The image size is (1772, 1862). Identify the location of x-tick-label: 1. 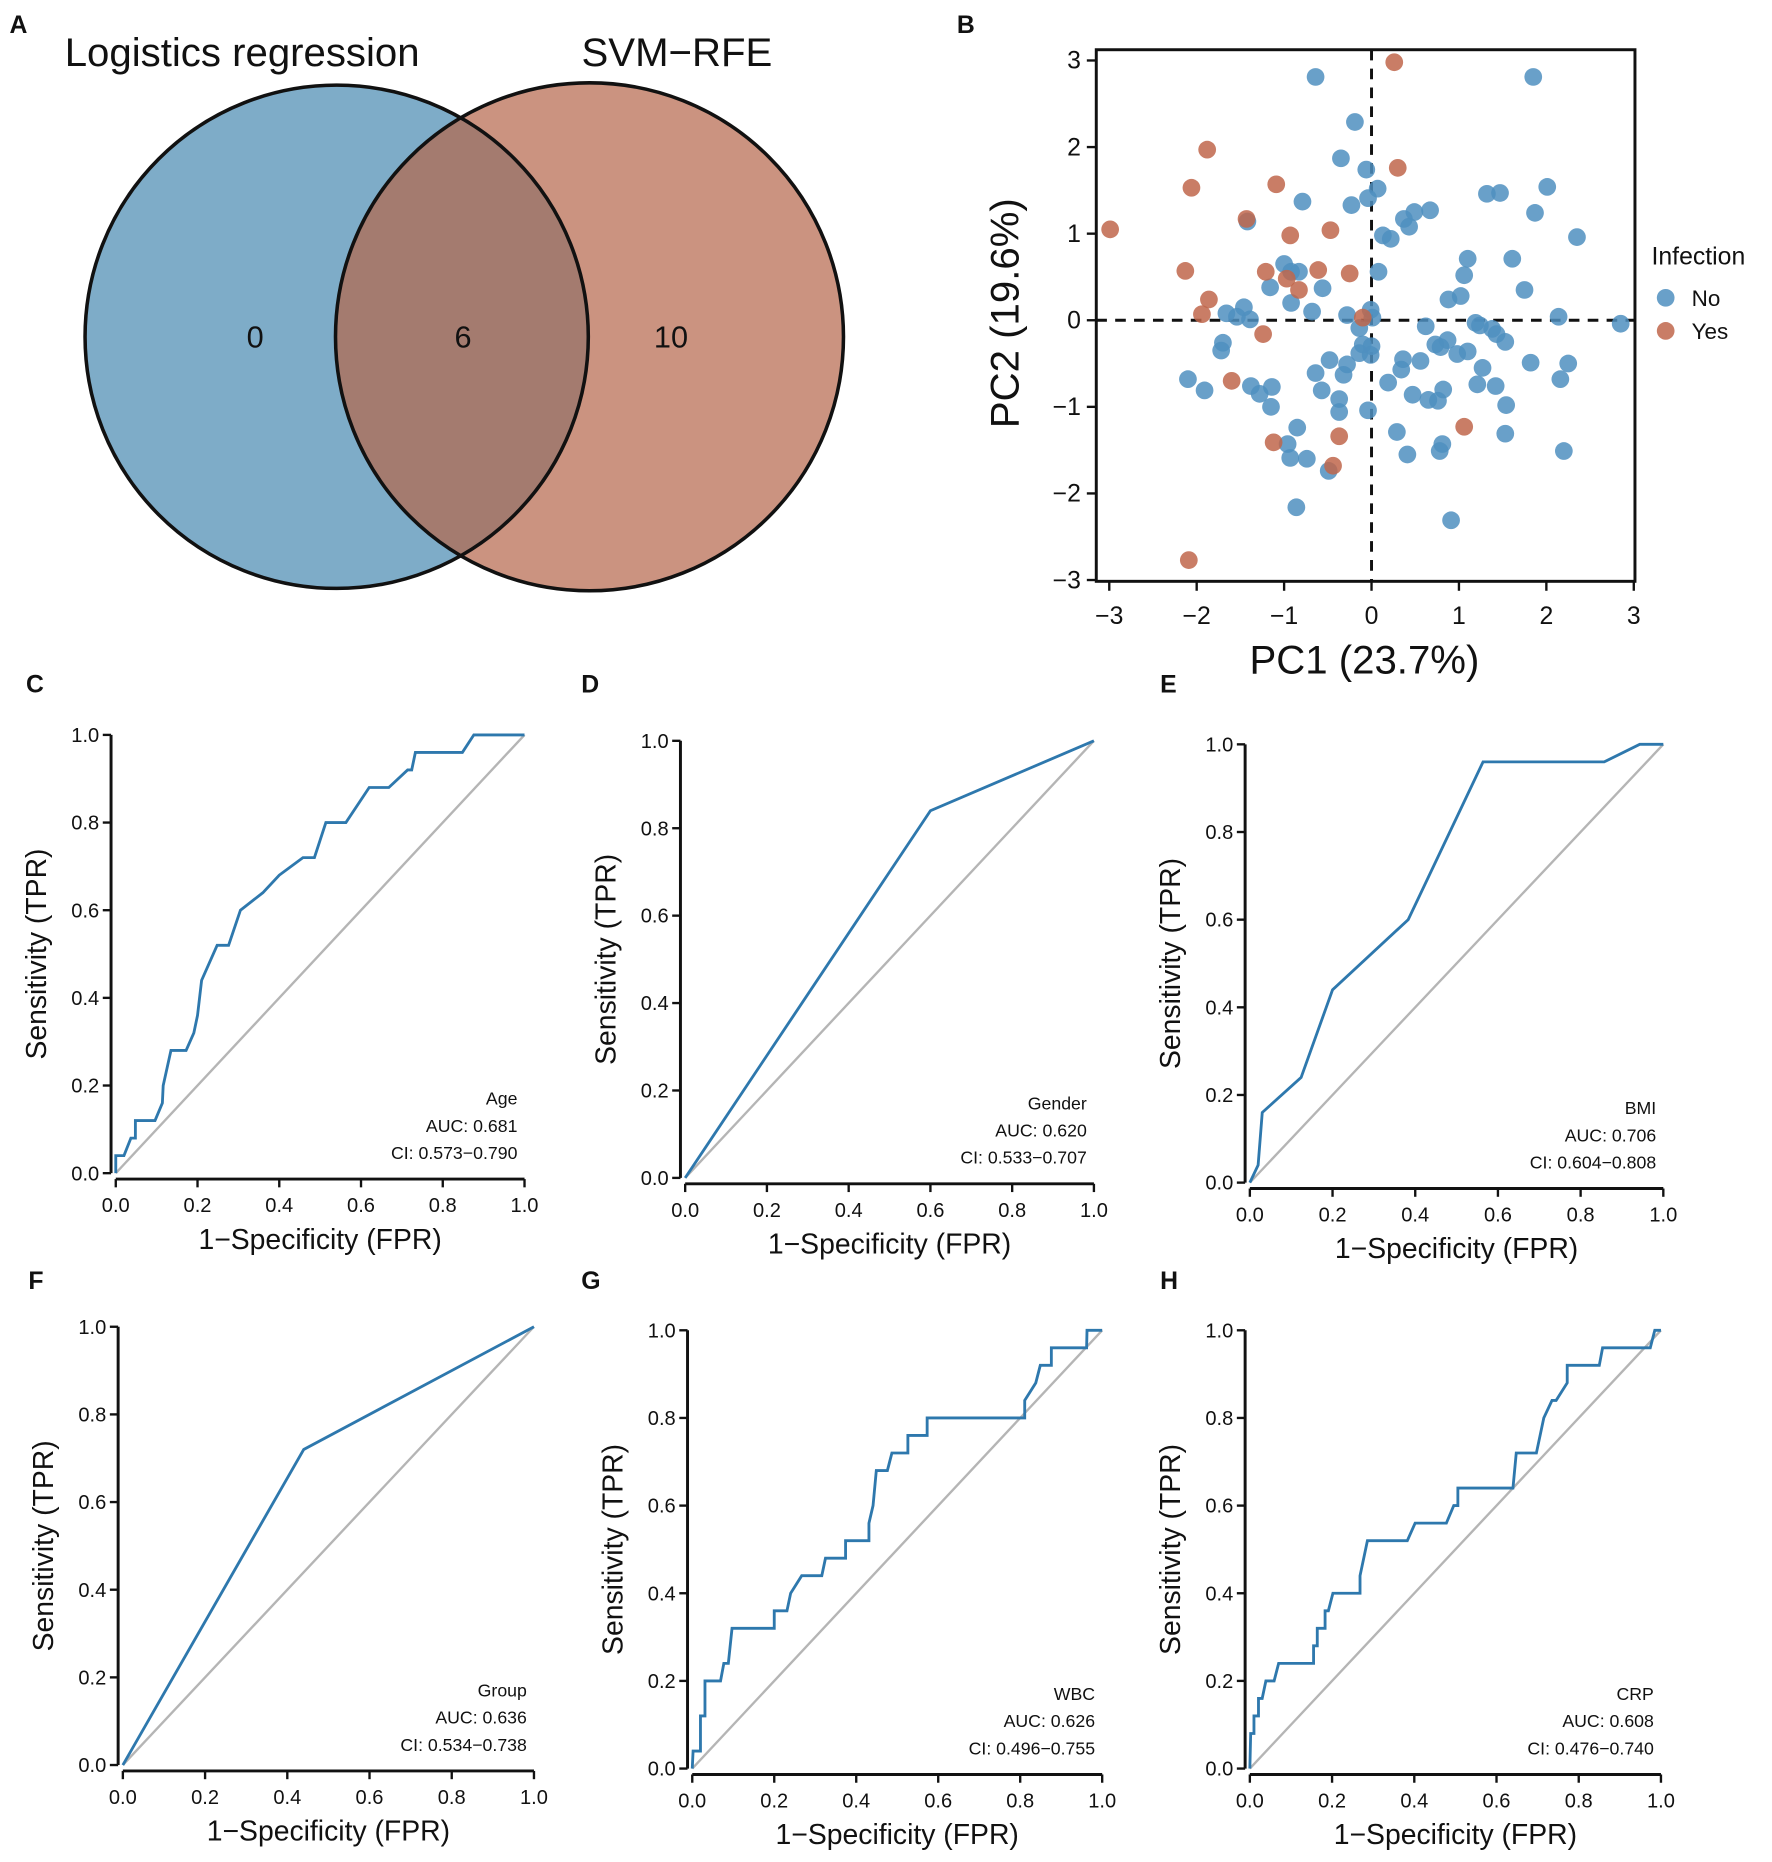
(1459, 616).